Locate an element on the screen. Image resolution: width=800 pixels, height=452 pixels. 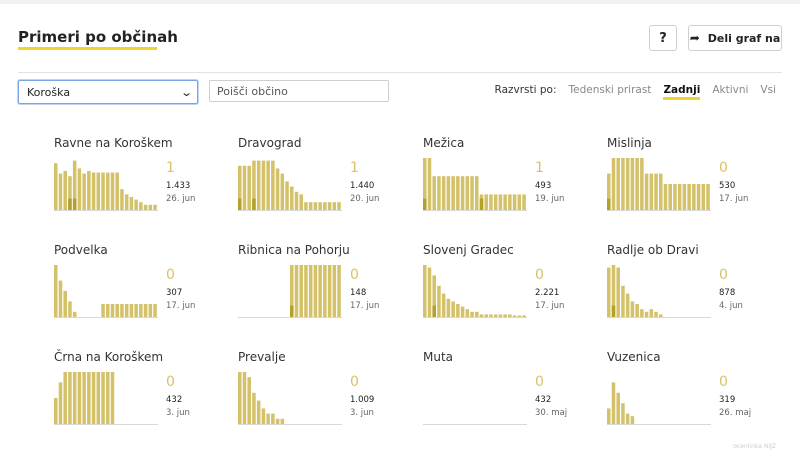
municipality-card: Prevalje 0 1.009 3. jun is located at coordinates (325, 400).